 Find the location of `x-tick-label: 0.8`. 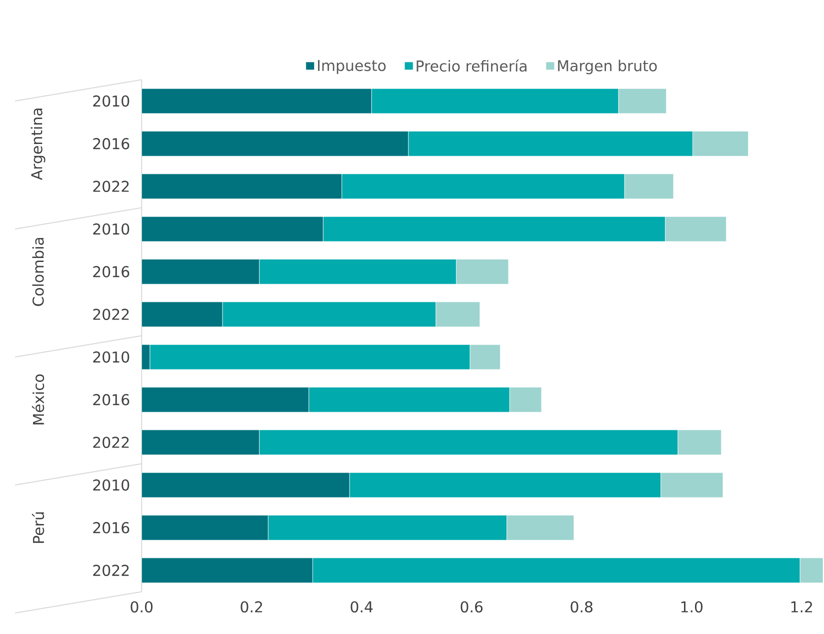

x-tick-label: 0.8 is located at coordinates (581, 607).